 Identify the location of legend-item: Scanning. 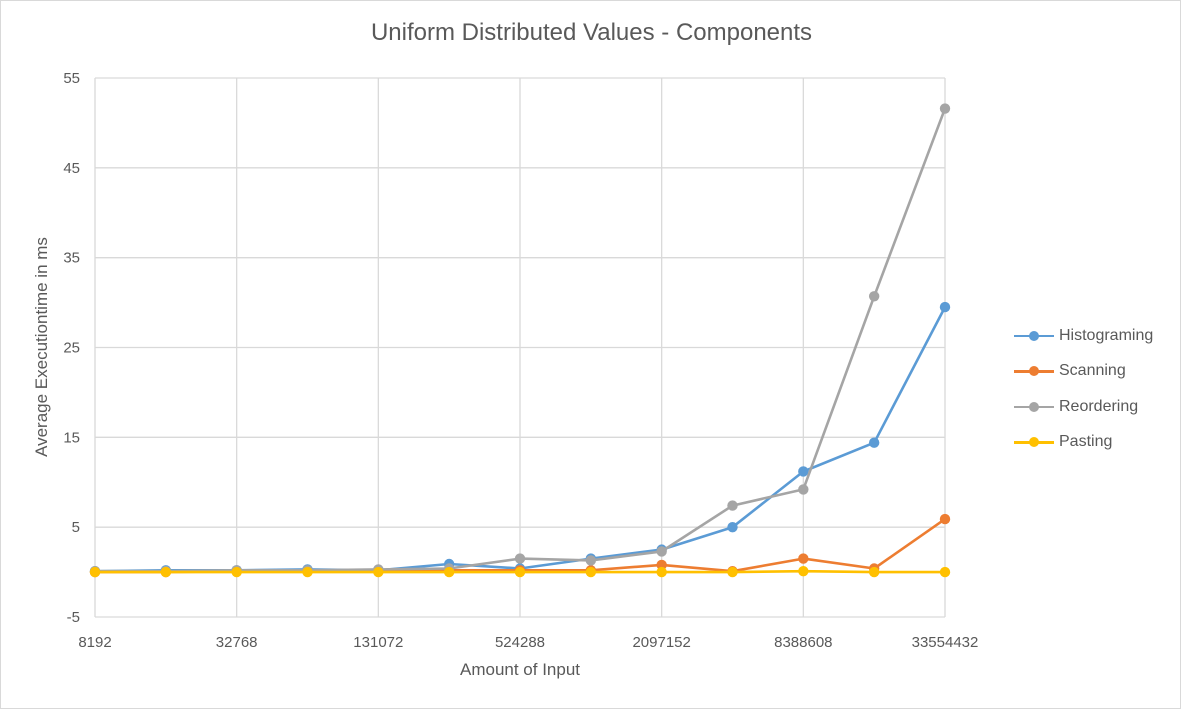
(1083, 372).